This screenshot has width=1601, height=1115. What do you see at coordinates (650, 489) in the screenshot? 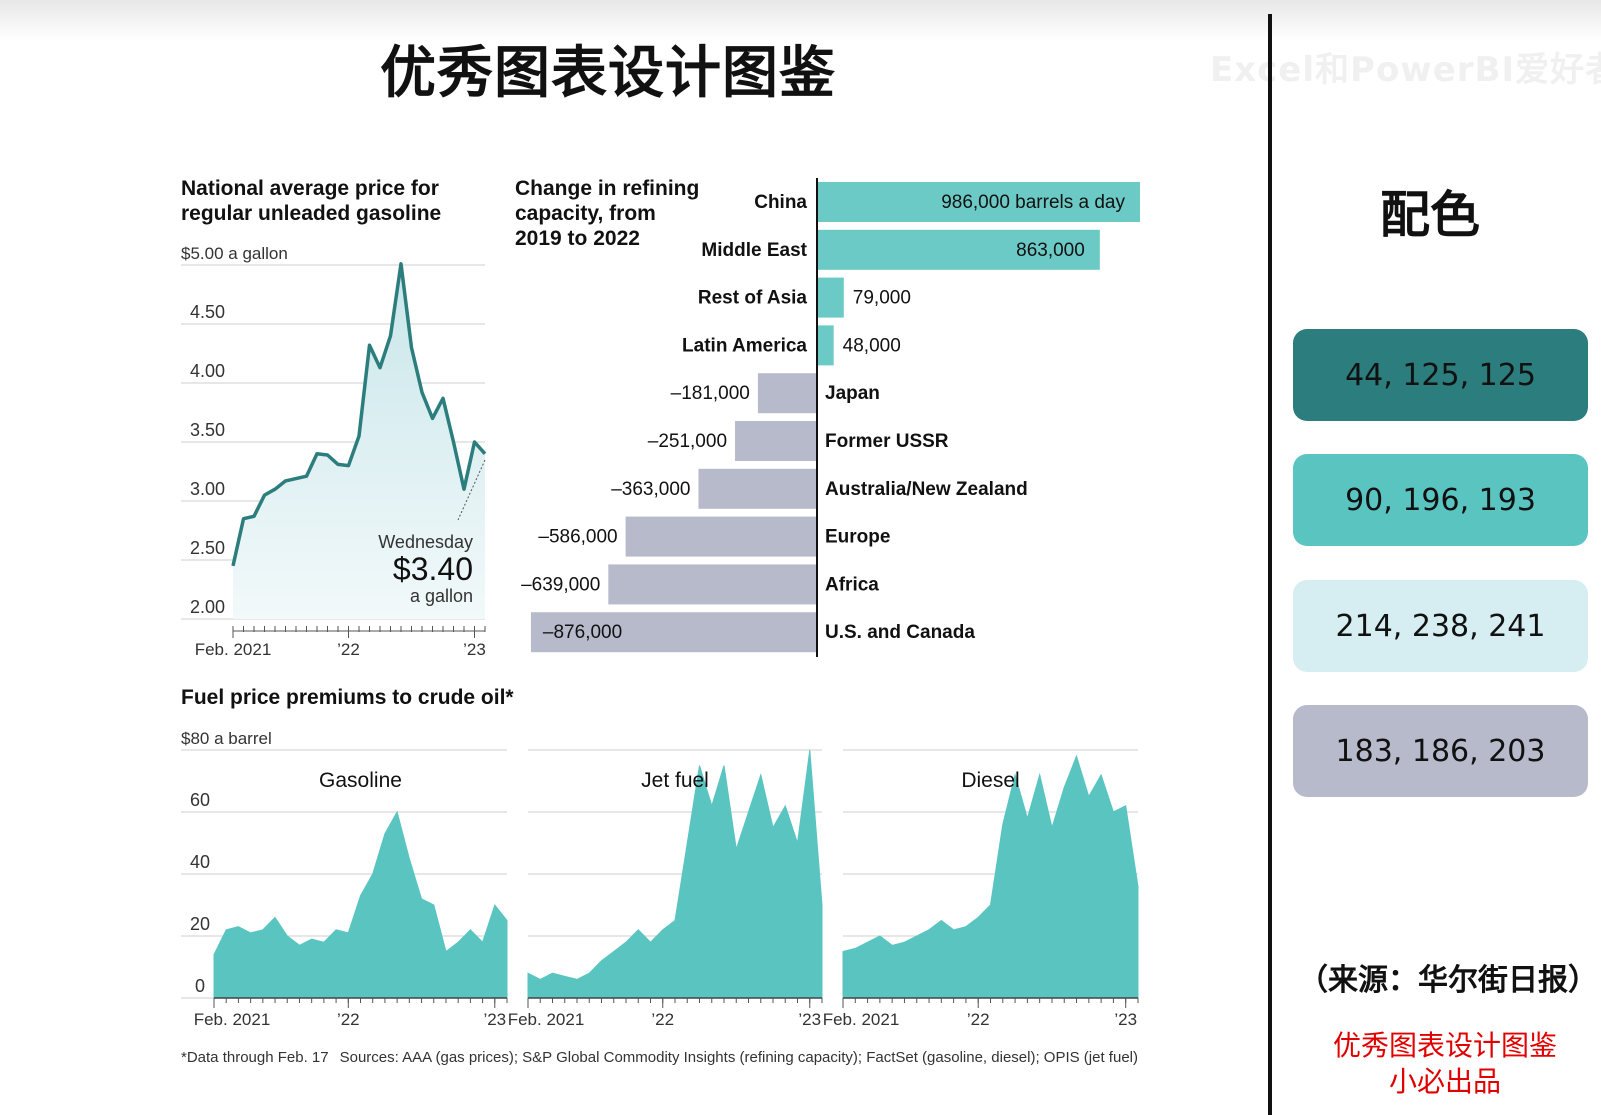
I see `refining-value-label: –363,000` at bounding box center [650, 489].